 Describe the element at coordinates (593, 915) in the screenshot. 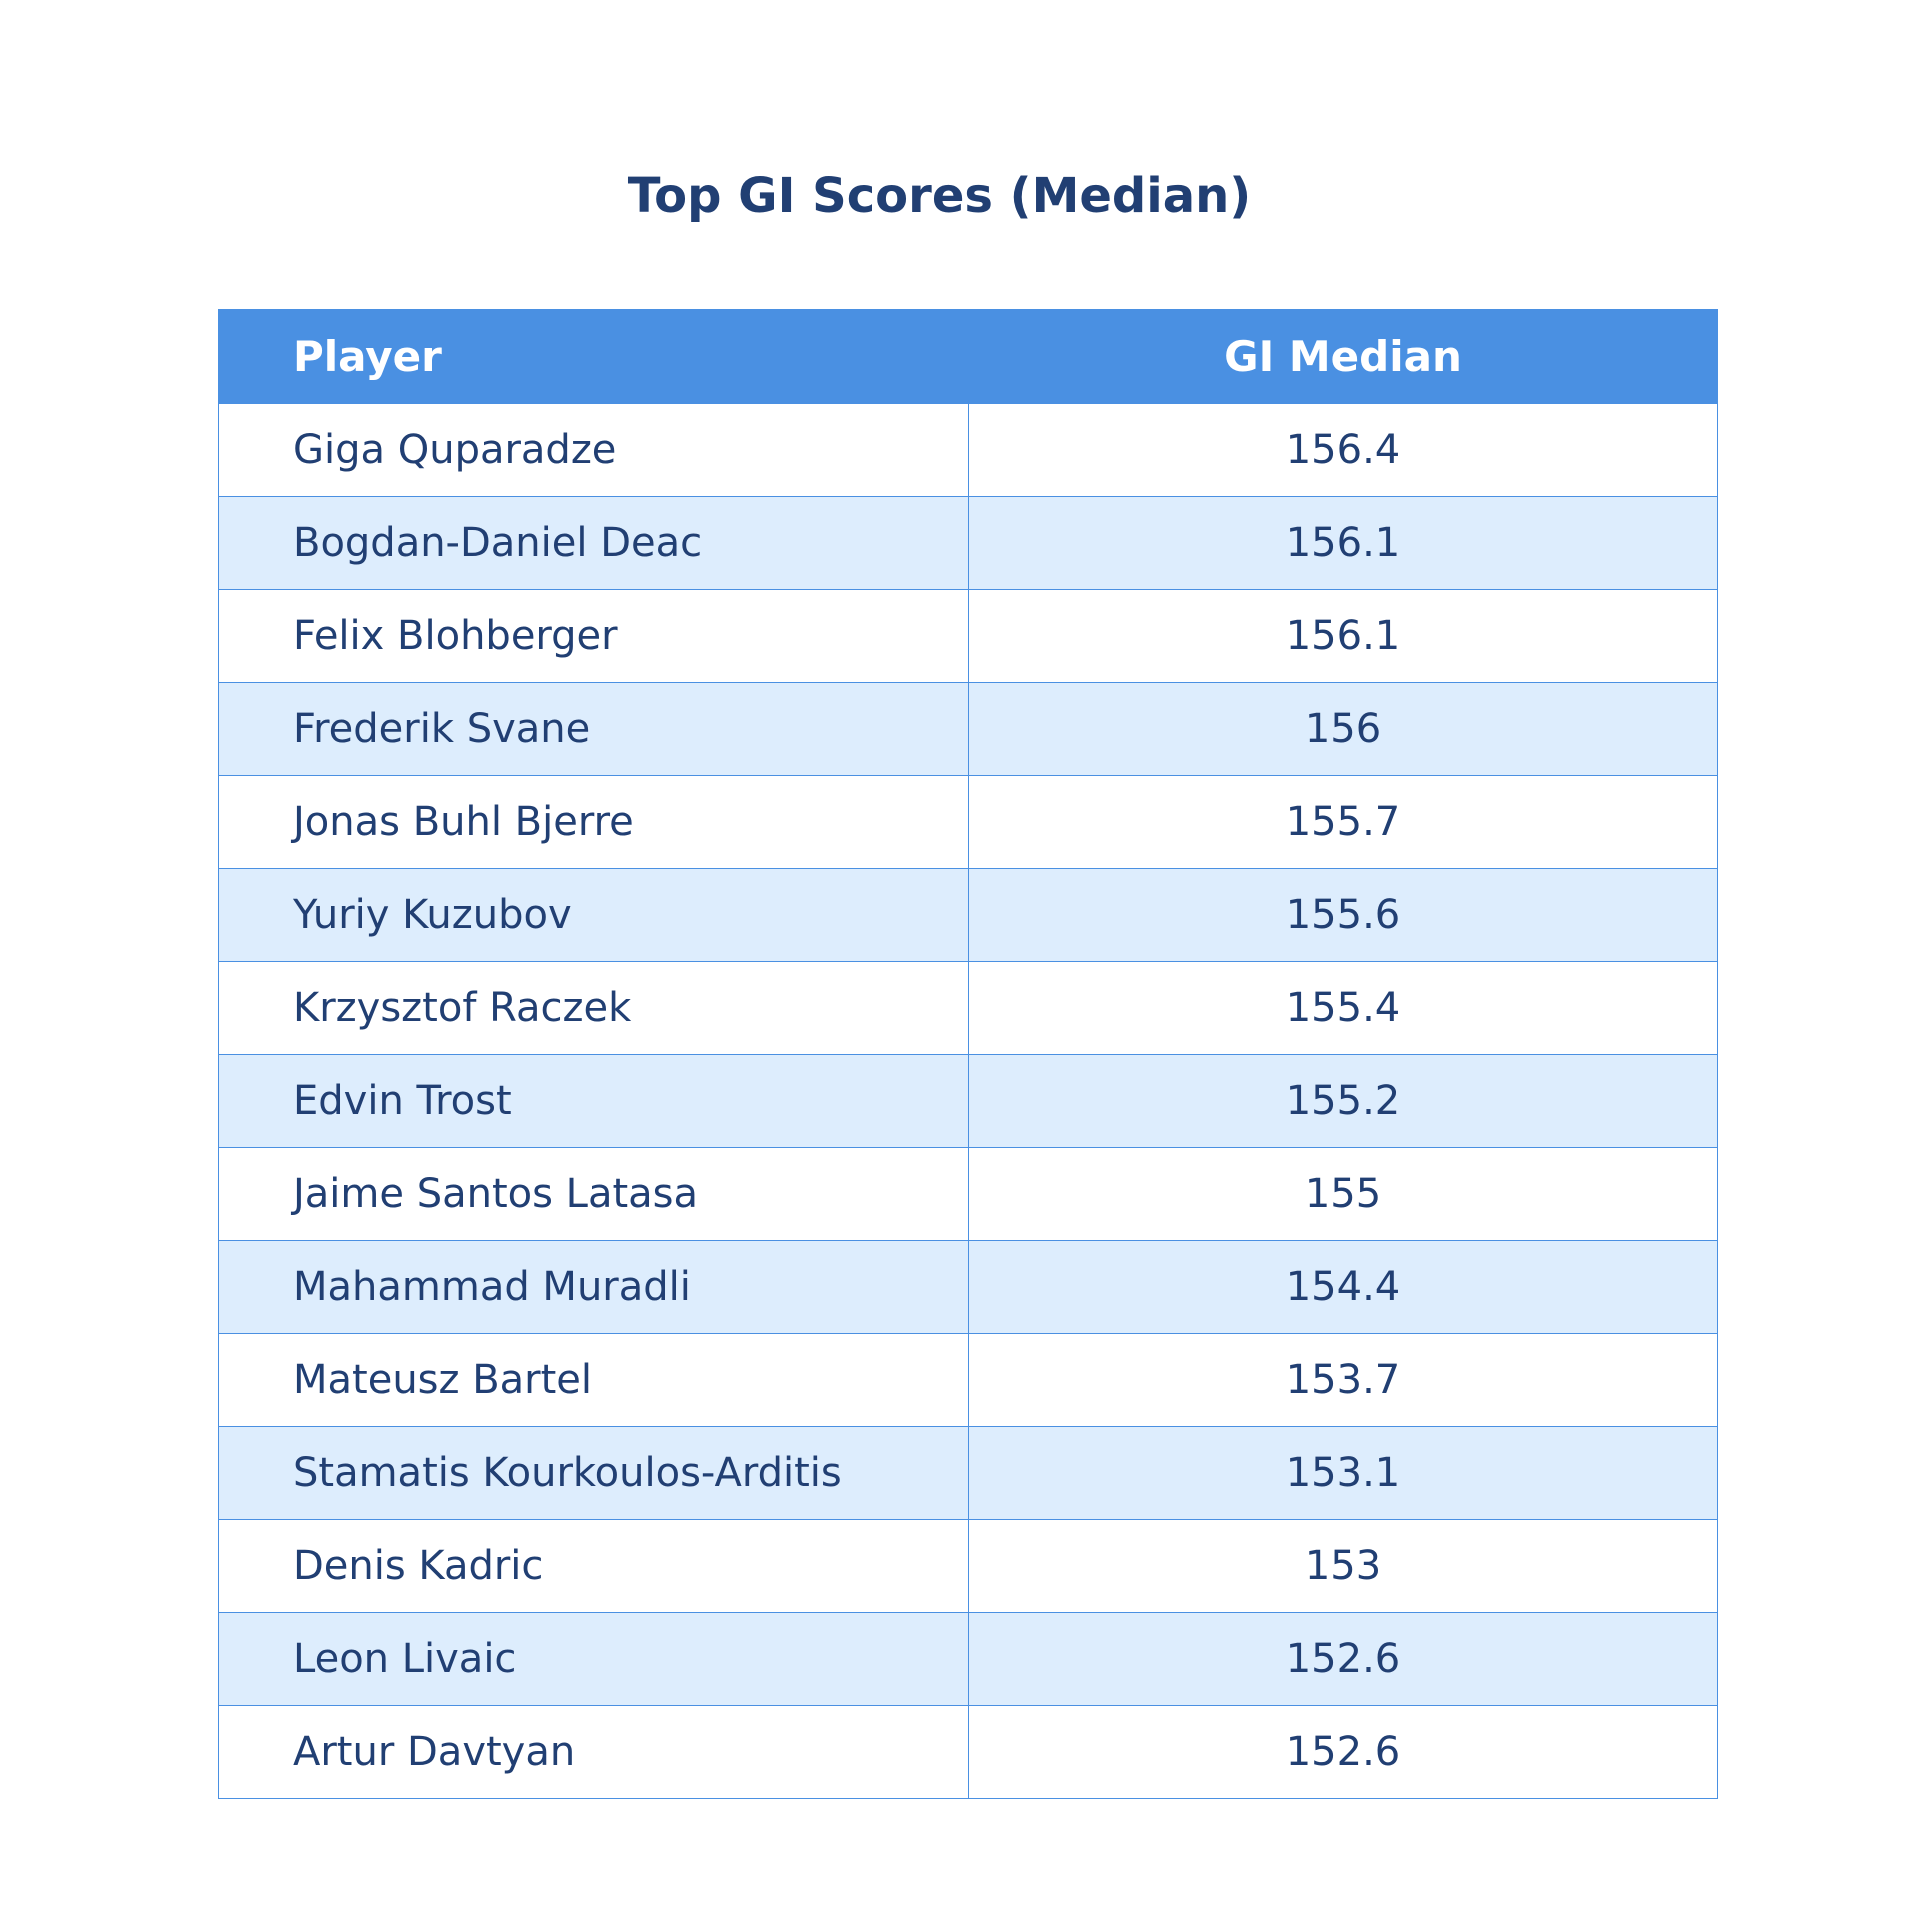

I see `player-name-cell: Yuriy Kuzubov` at that location.